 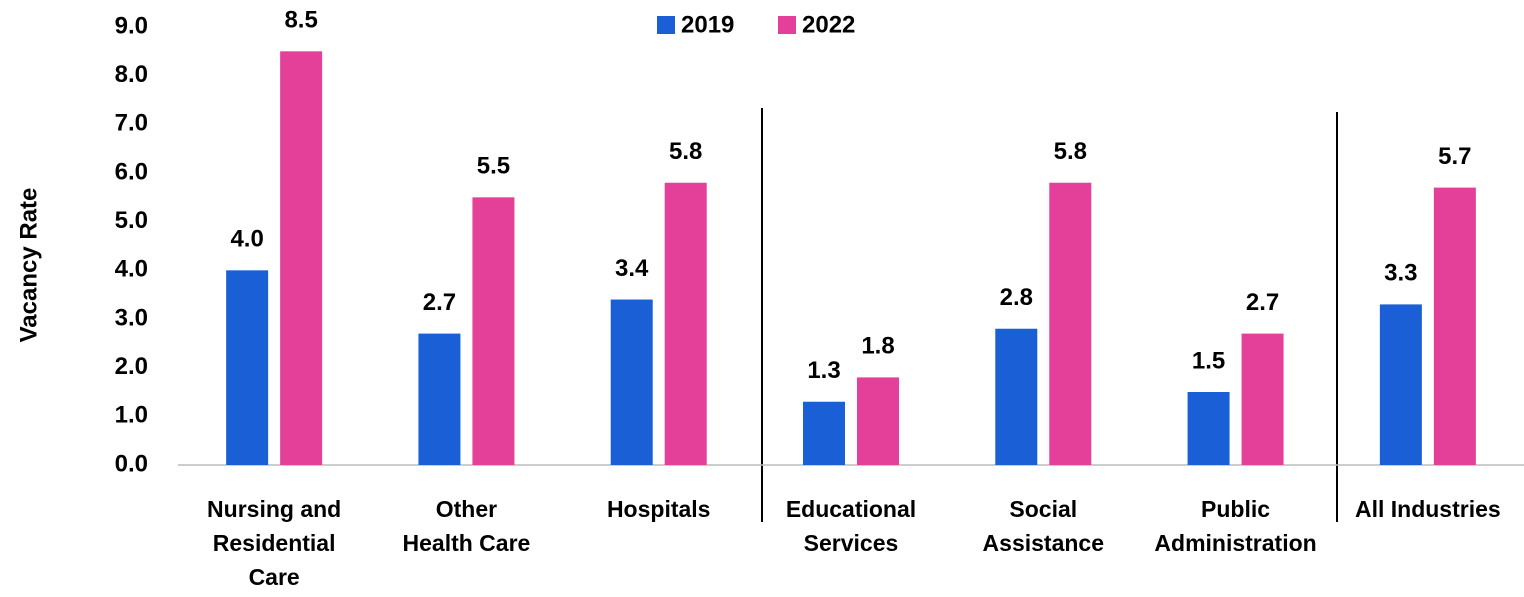 What do you see at coordinates (1208, 360) in the screenshot?
I see `data-label: 1.5` at bounding box center [1208, 360].